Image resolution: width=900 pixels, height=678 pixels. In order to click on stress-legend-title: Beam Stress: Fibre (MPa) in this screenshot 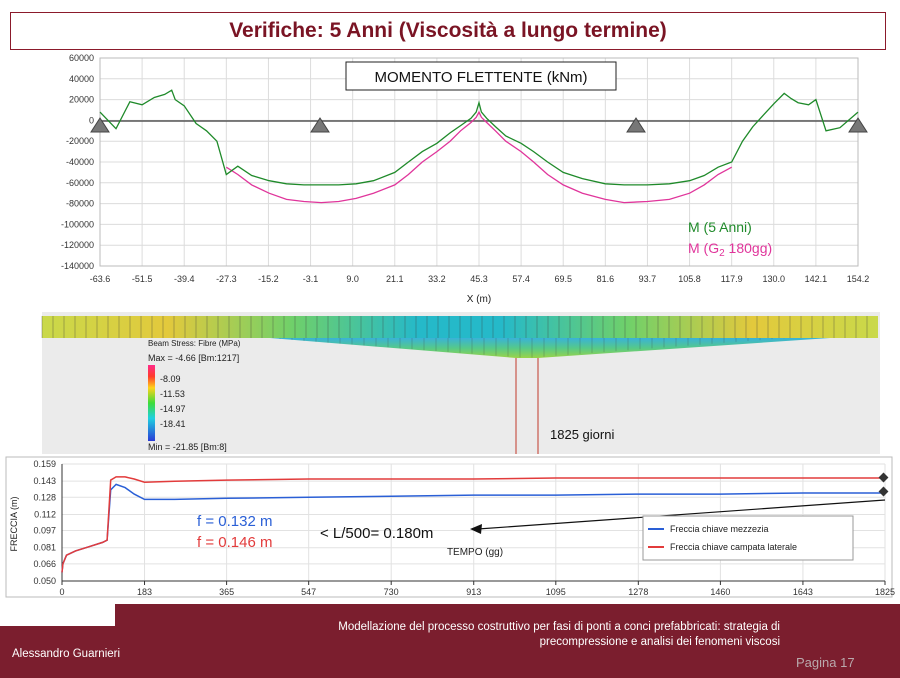, I will do `click(194, 343)`.